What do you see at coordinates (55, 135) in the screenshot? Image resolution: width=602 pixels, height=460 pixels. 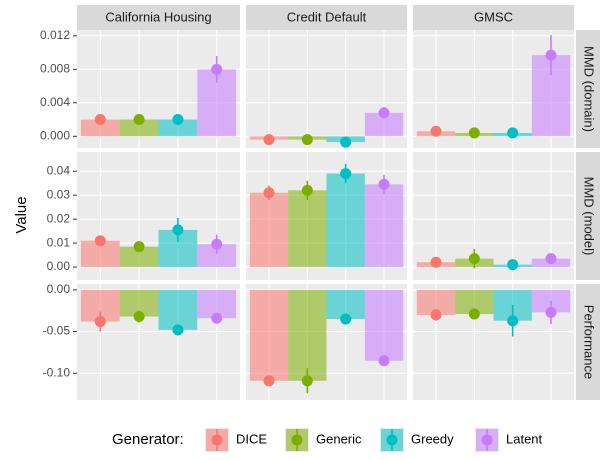 I see `y-tick-label: 0.000` at bounding box center [55, 135].